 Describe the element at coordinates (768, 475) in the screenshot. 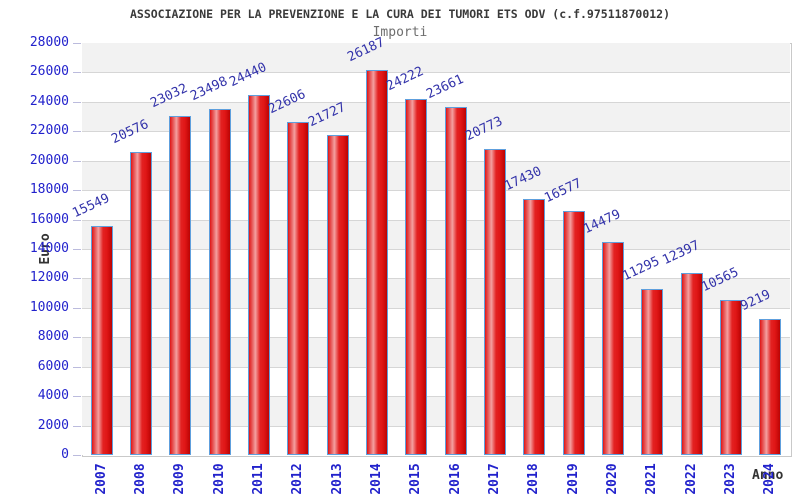

I see `x-axis-title: Anno` at that location.